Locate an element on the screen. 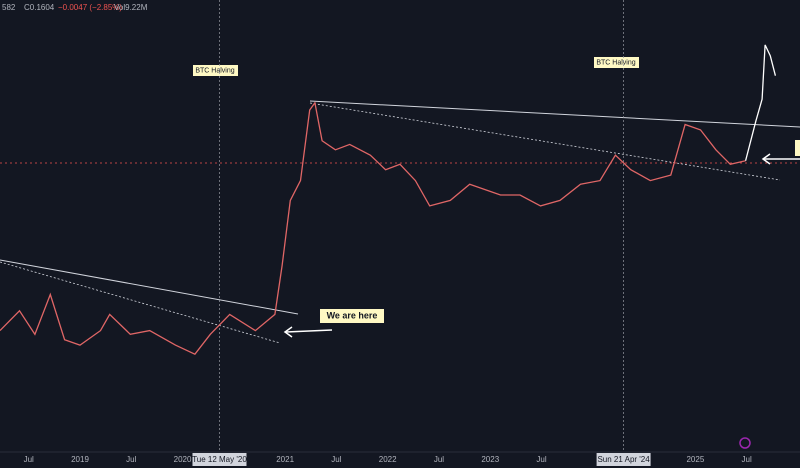  ohlc-close: C0.1604 is located at coordinates (39, 7).